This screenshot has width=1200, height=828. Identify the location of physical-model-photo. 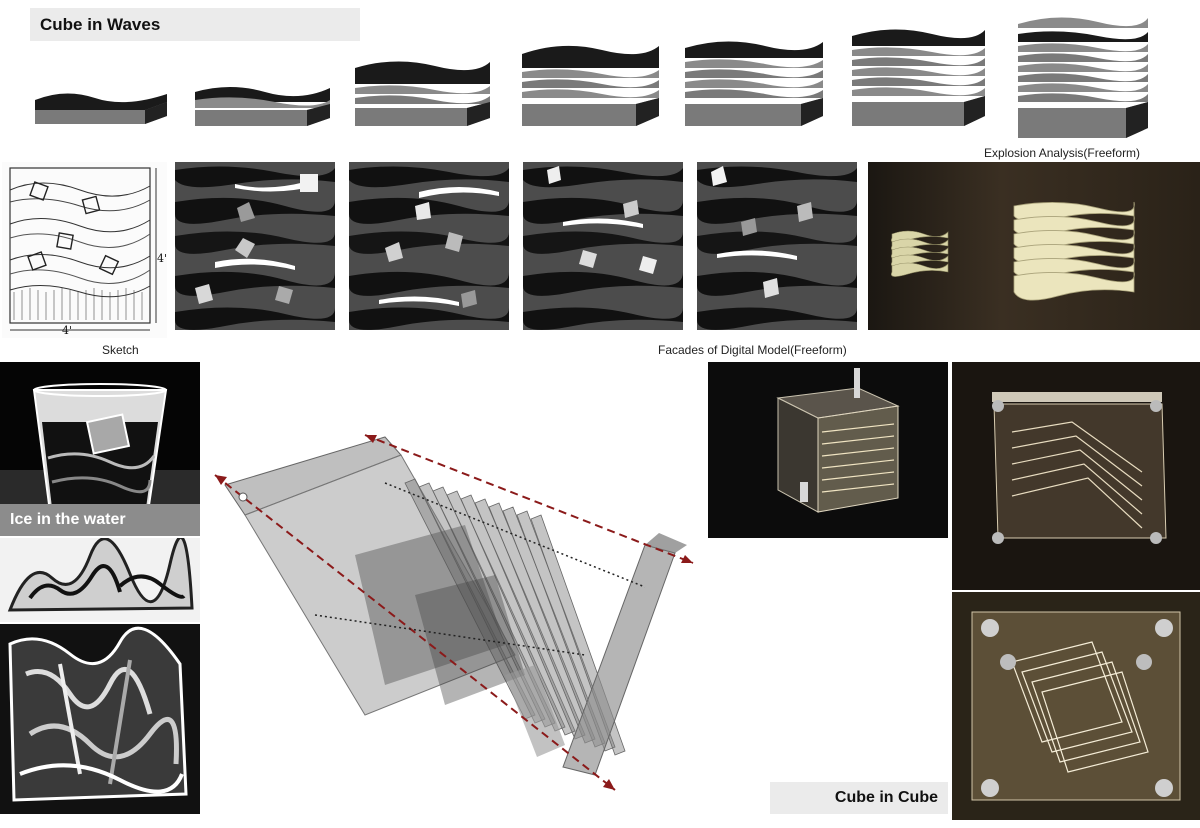
(1034, 246).